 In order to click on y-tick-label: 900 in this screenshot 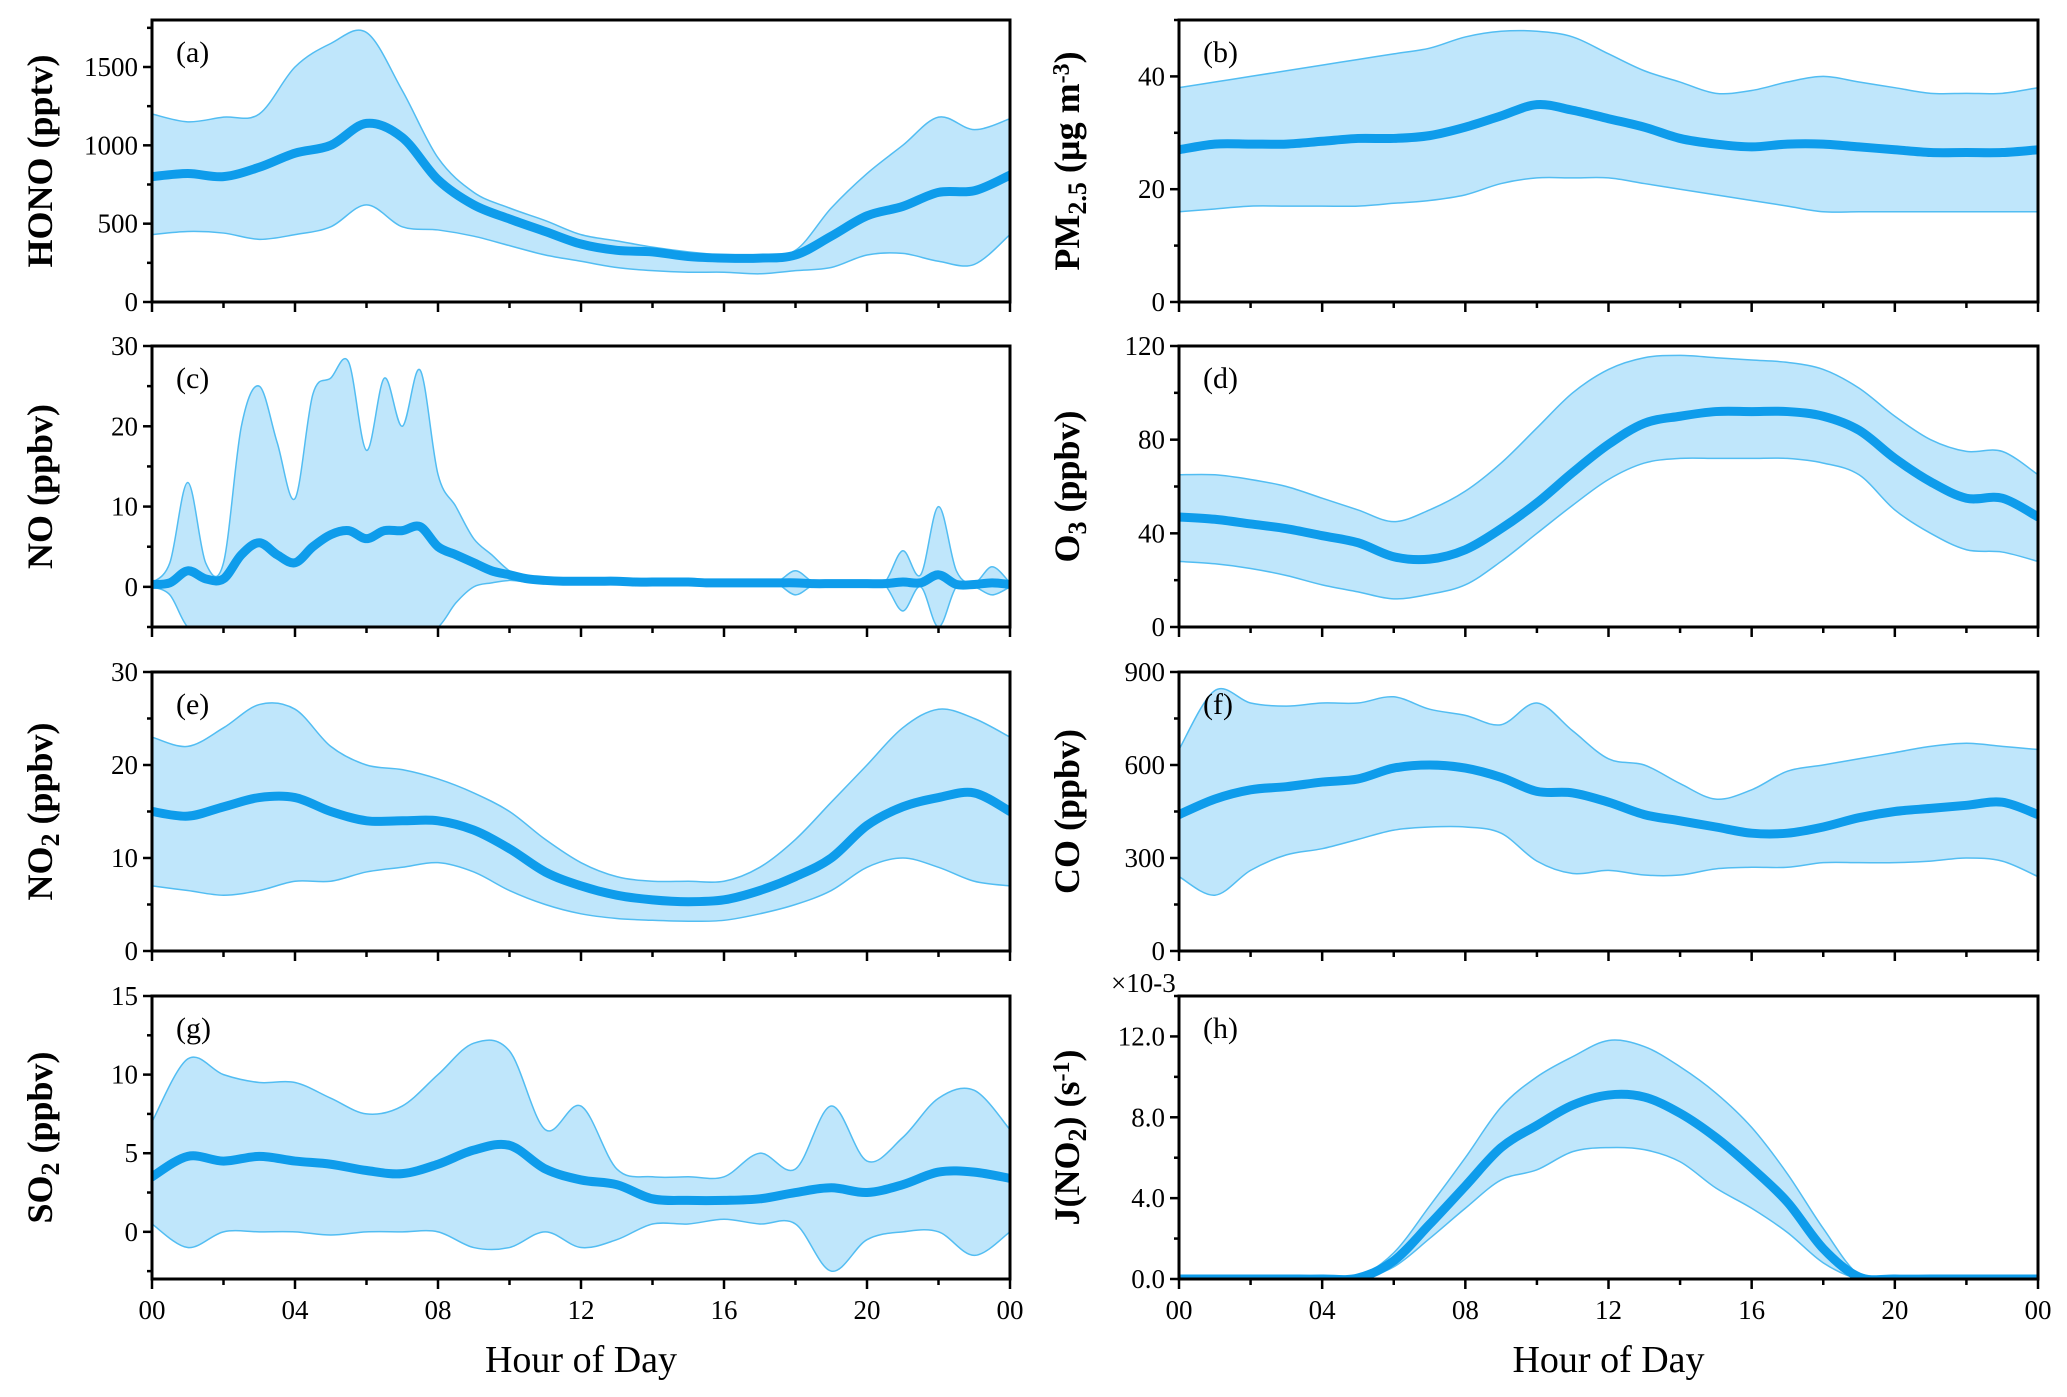, I will do `click(1145, 672)`.